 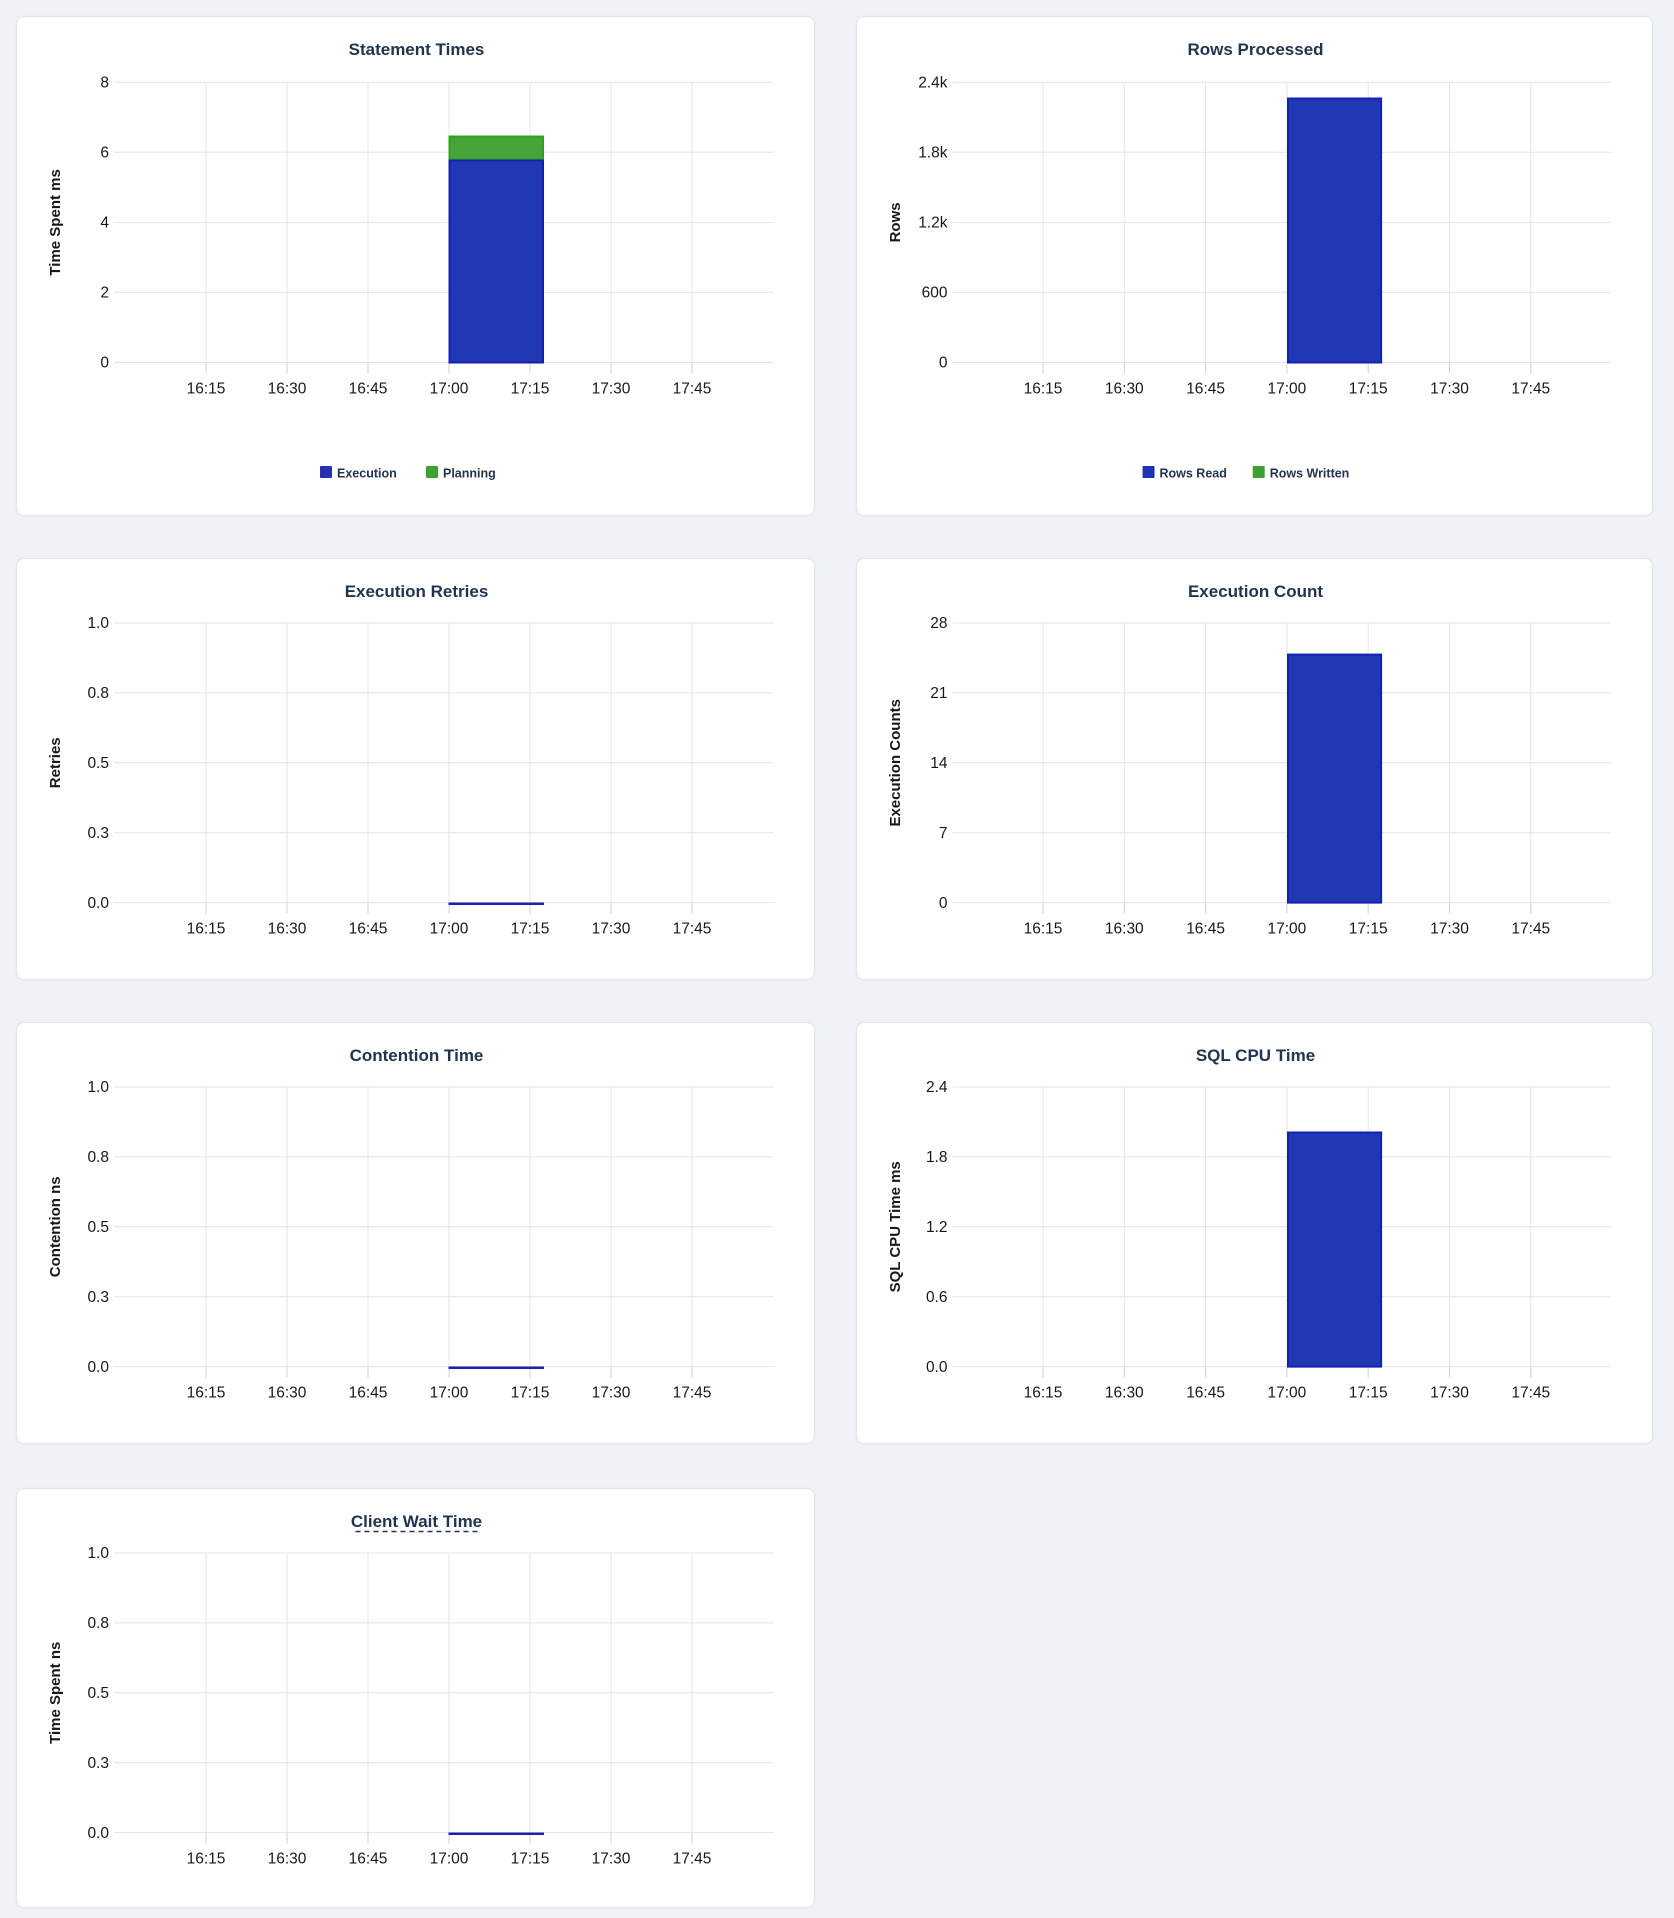 I want to click on svg-text: Execution Retries, so click(x=417, y=591).